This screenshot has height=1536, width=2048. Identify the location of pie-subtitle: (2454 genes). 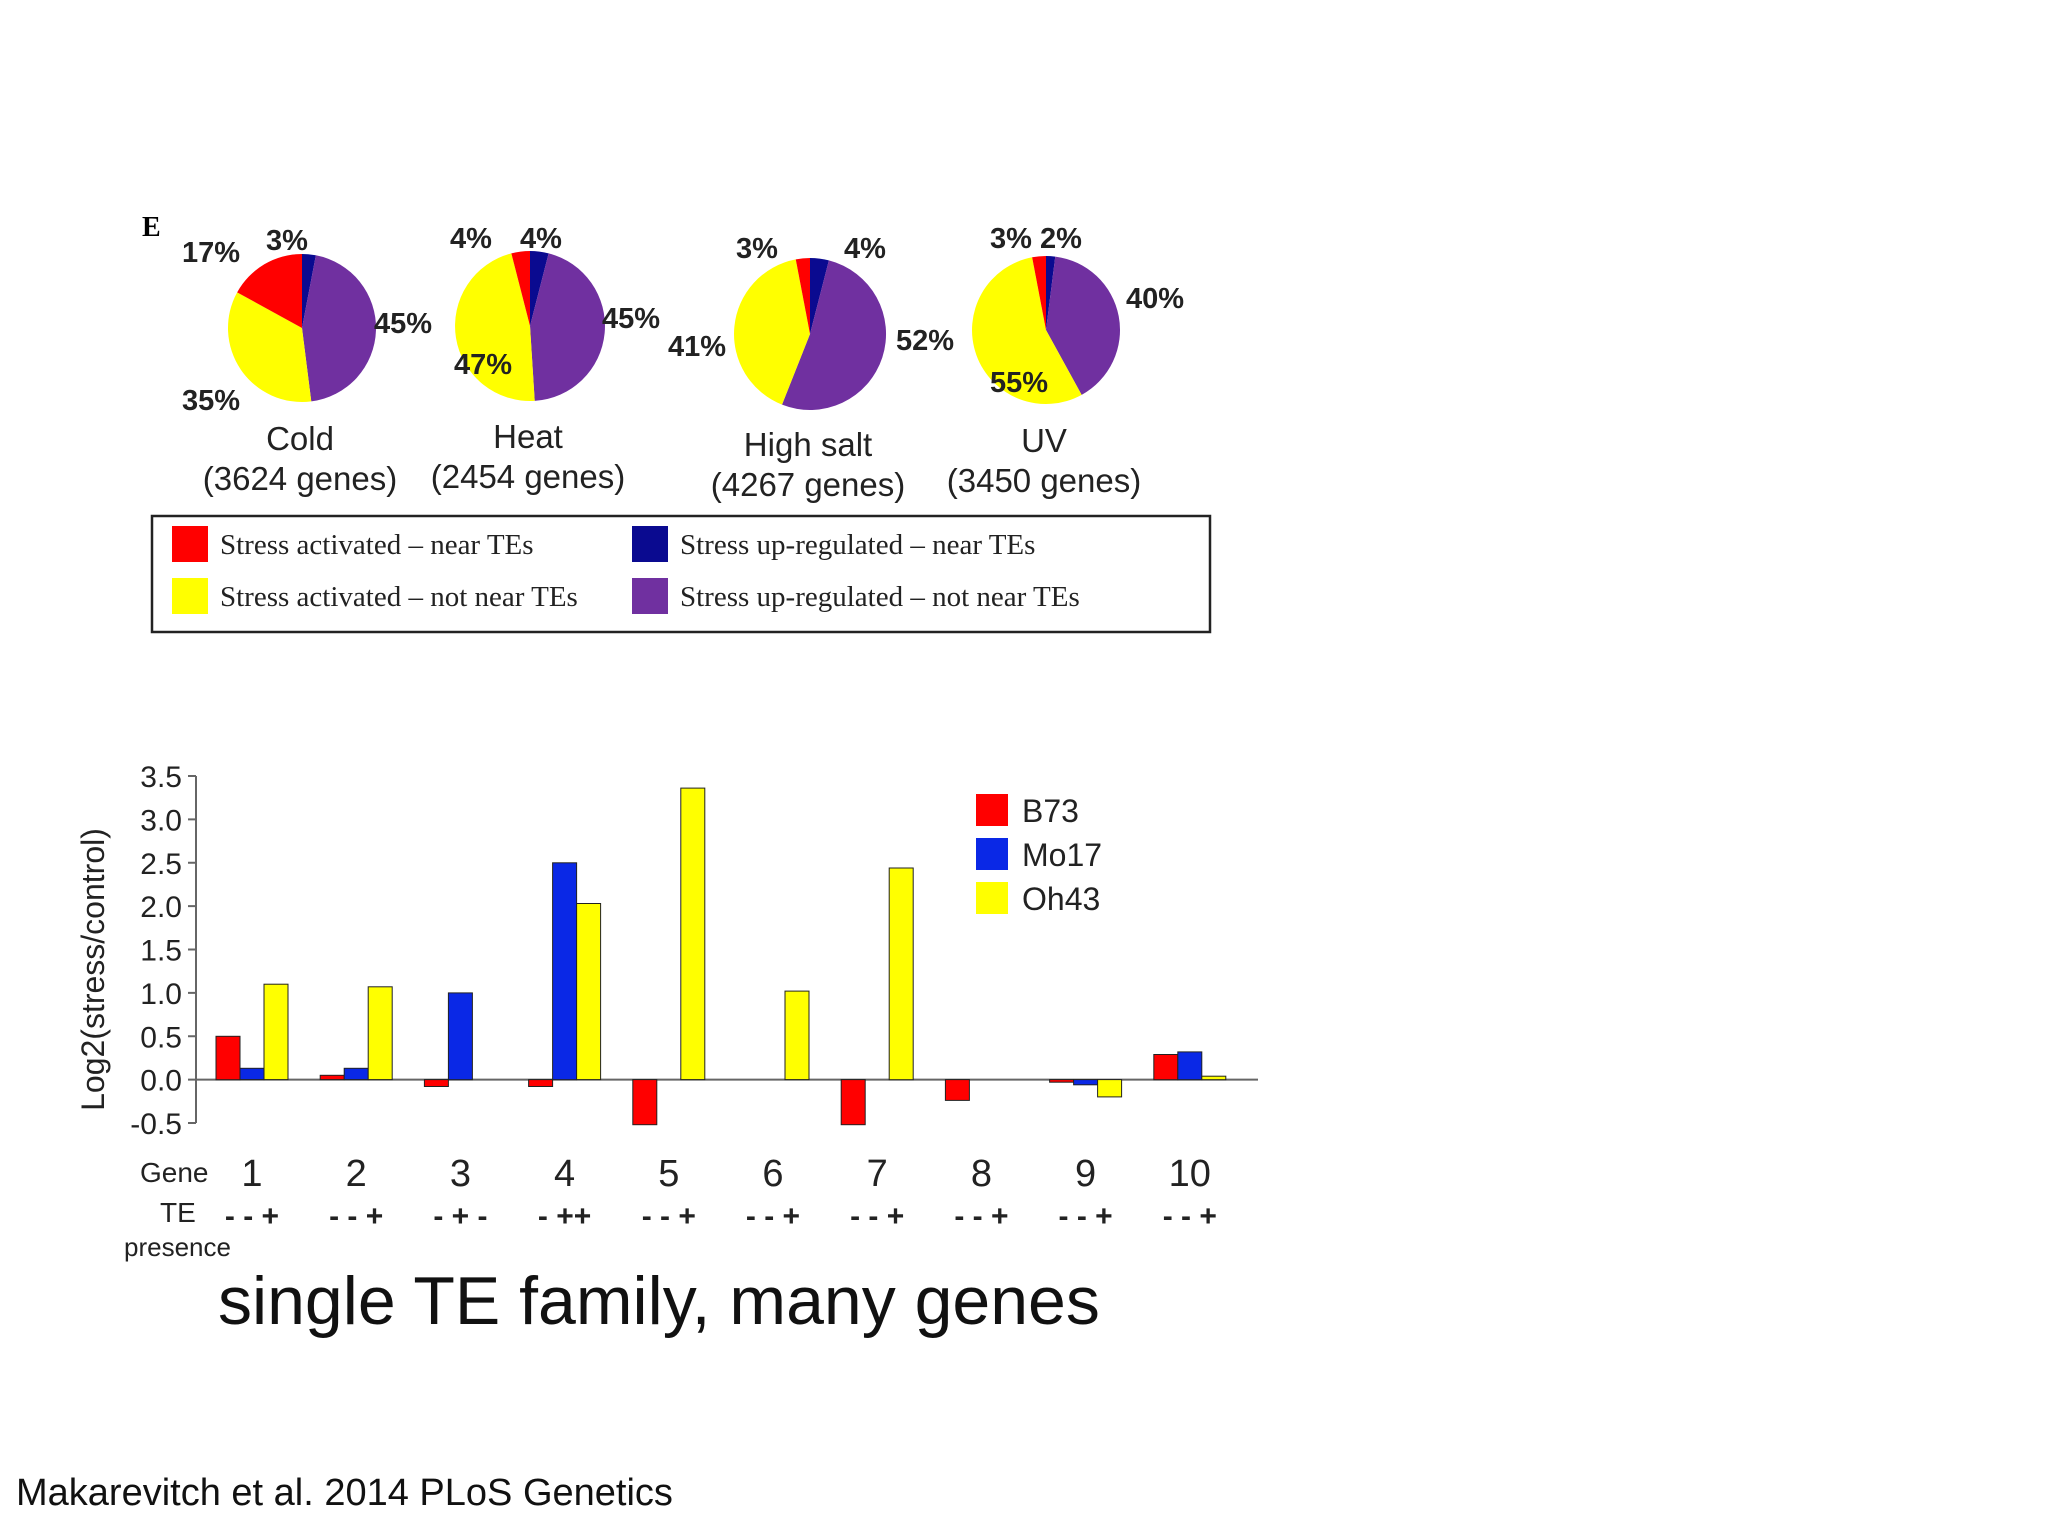
(528, 476).